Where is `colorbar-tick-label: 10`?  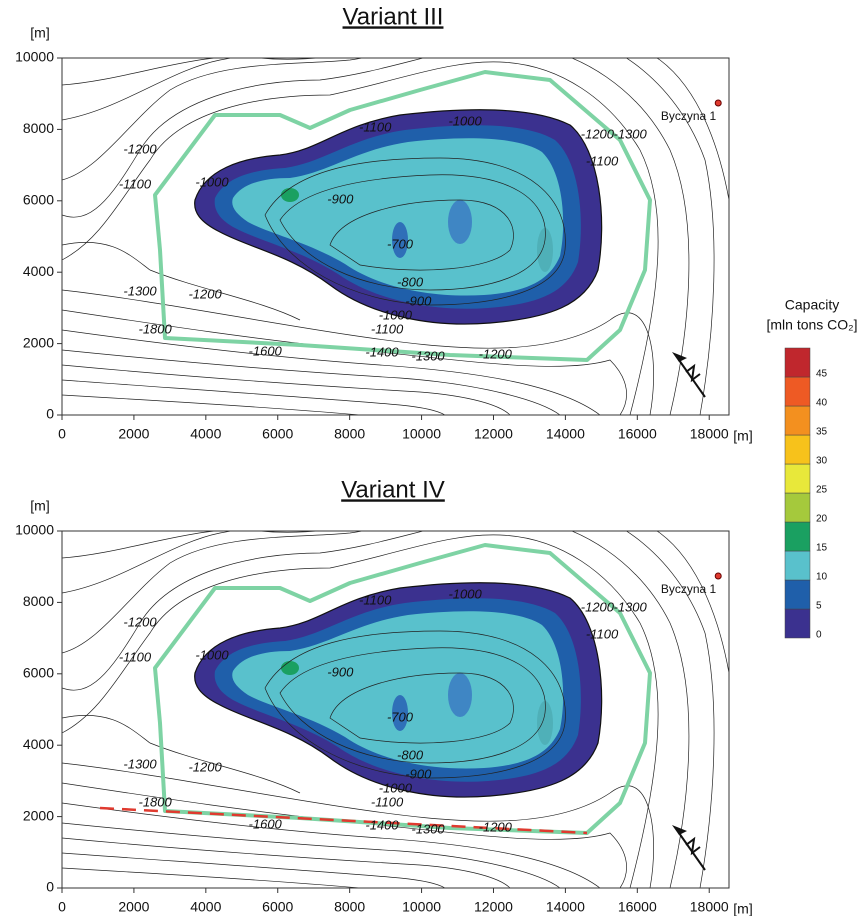 colorbar-tick-label: 10 is located at coordinates (822, 577).